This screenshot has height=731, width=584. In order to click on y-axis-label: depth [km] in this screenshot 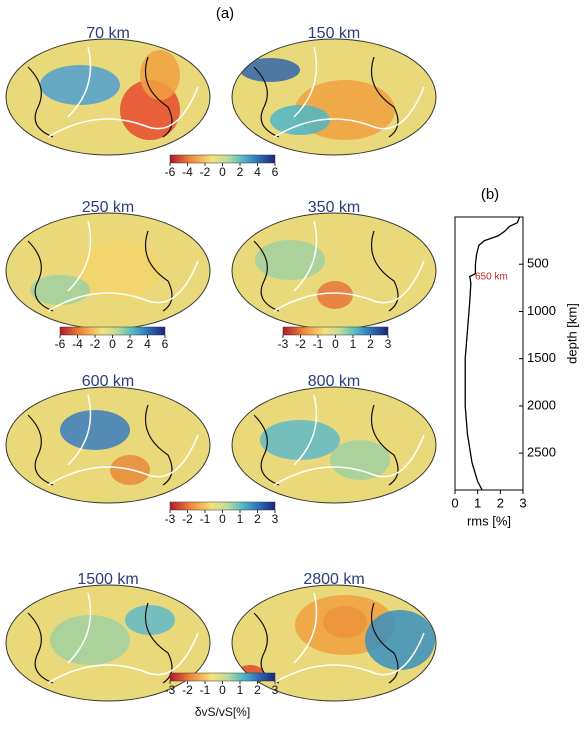, I will do `click(571, 333)`.